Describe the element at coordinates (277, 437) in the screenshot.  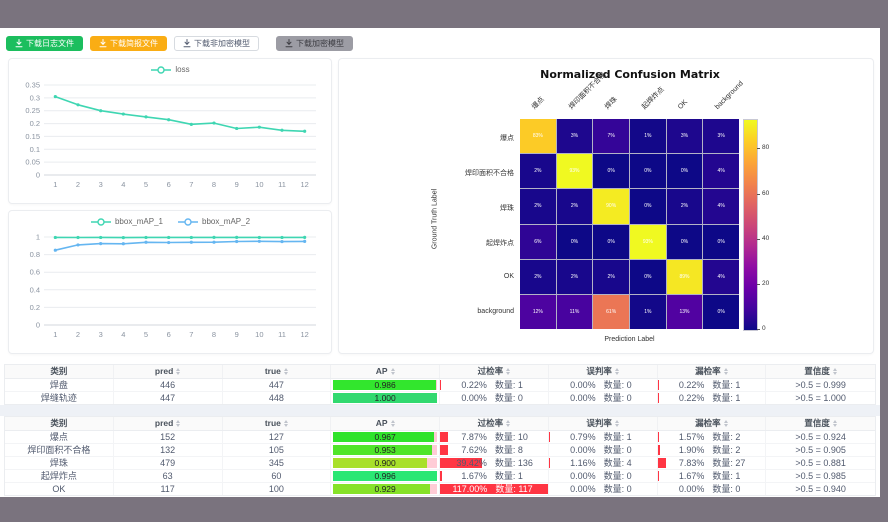
I see `true-cell: 127` at that location.